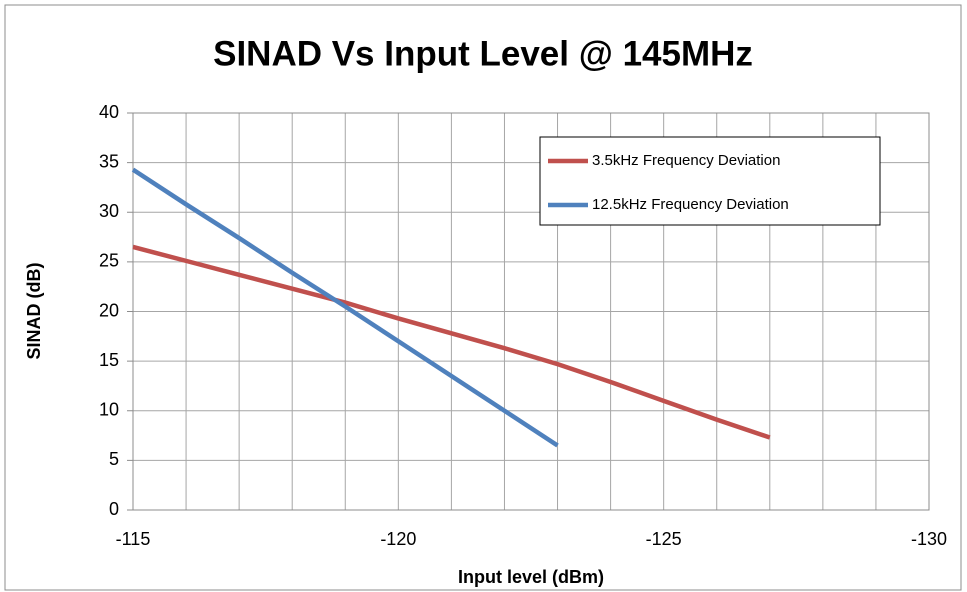 The height and width of the screenshot is (592, 967). Describe the element at coordinates (531, 577) in the screenshot. I see `x-axis-label: Input level (dBm)` at that location.